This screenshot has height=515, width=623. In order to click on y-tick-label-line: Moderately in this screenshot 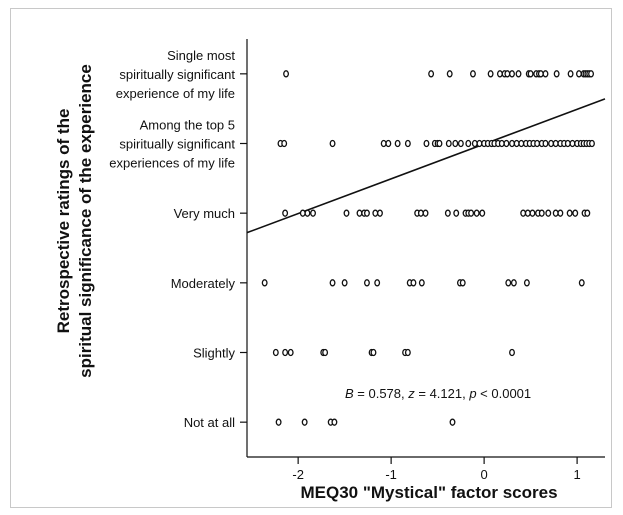, I will do `click(203, 283)`.